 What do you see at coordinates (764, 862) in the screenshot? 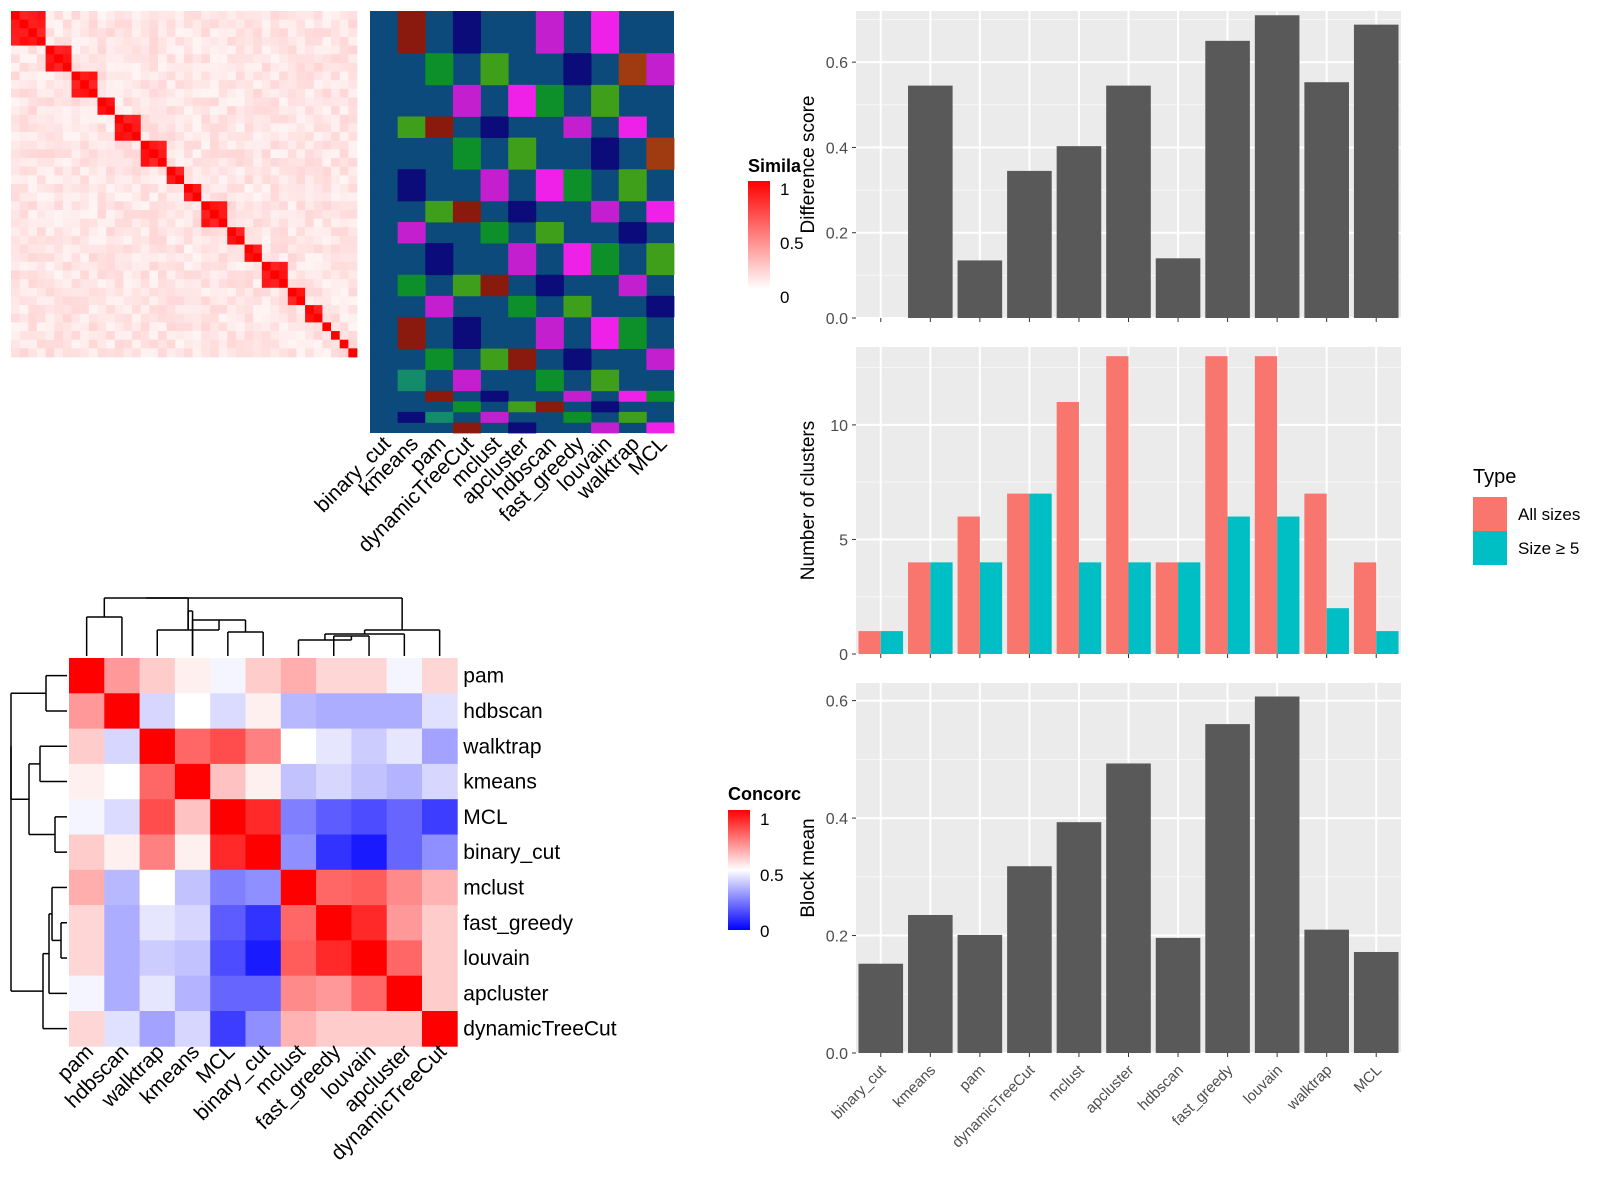
I see `concordance-legend: Concorc 1 0.5 0` at bounding box center [764, 862].